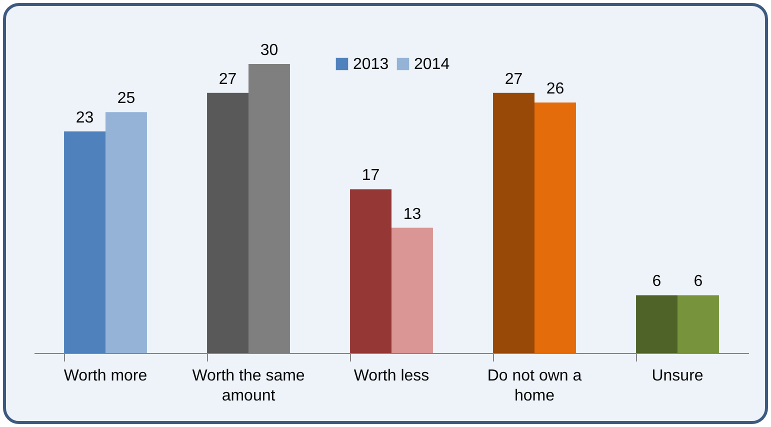 This screenshot has height=427, width=771. Describe the element at coordinates (392, 376) in the screenshot. I see `x-tick-label: Worth less` at that location.